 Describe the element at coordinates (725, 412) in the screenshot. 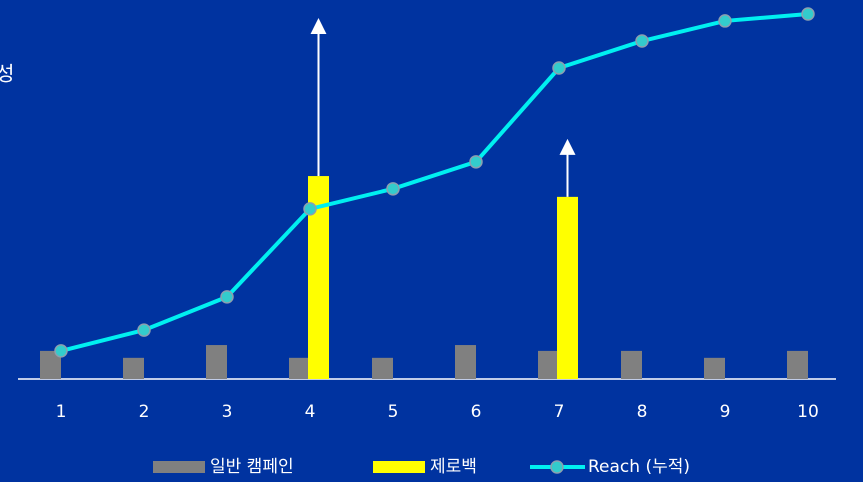

I see `x-tick-label: 9` at that location.